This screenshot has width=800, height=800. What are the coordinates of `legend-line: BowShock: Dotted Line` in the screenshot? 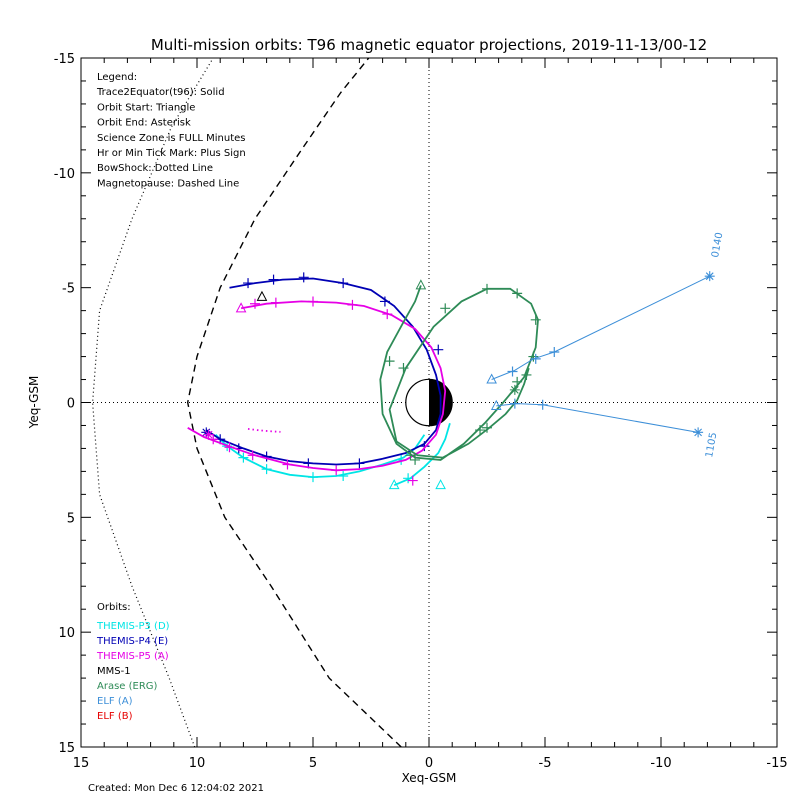 It's located at (155, 168).